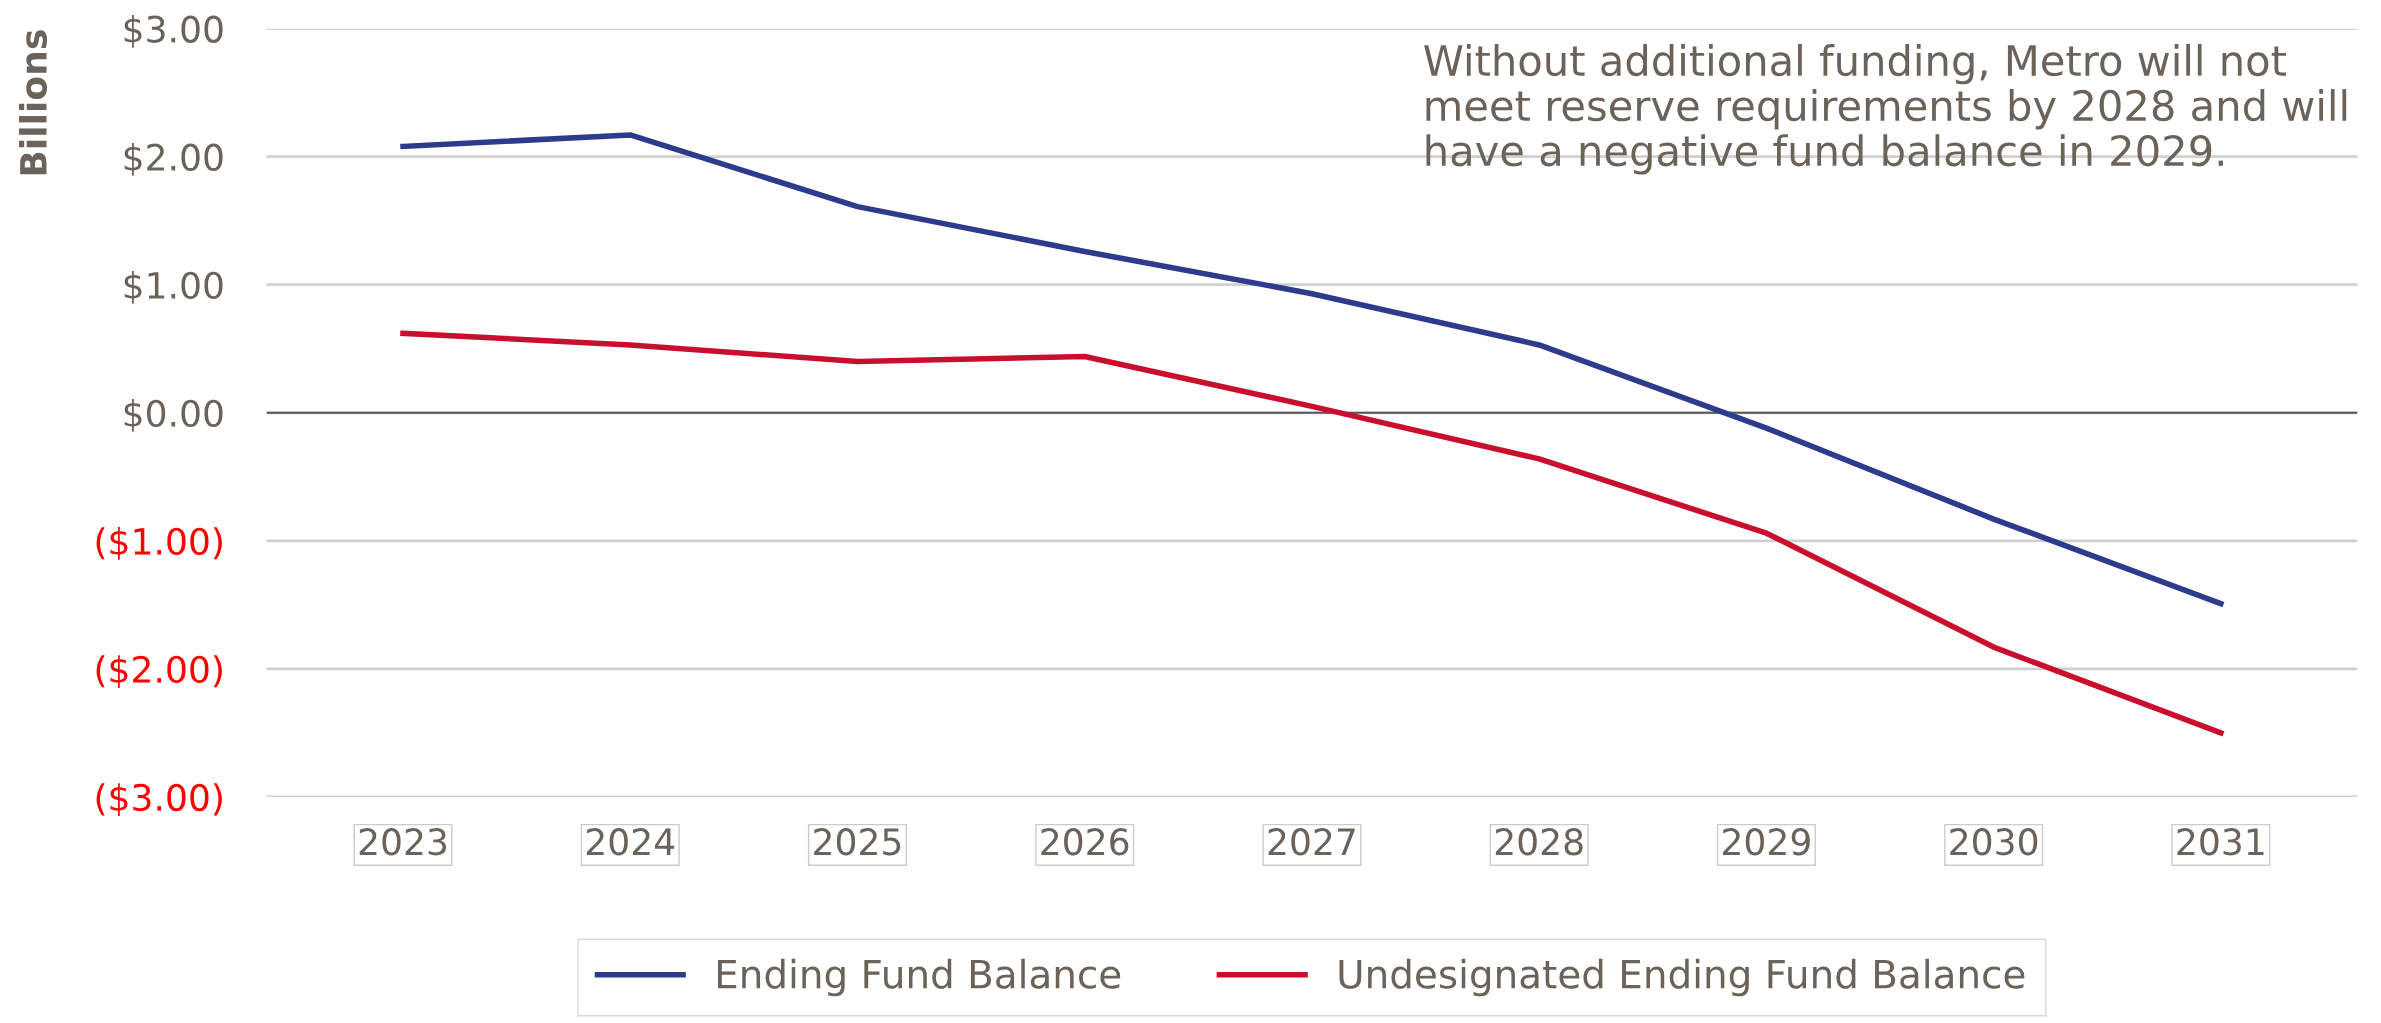 The width and height of the screenshot is (2381, 1023). What do you see at coordinates (159, 543) in the screenshot?
I see `y-tick-label: ($1.00)` at bounding box center [159, 543].